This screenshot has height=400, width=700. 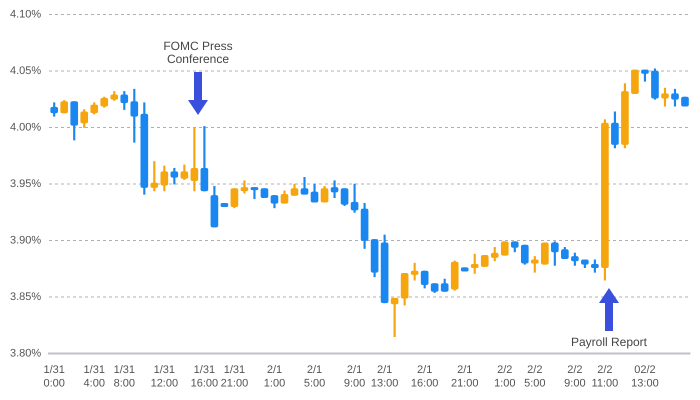 What do you see at coordinates (424, 377) in the screenshot?
I see `x-tick-label: 2/1 16:00` at bounding box center [424, 377].